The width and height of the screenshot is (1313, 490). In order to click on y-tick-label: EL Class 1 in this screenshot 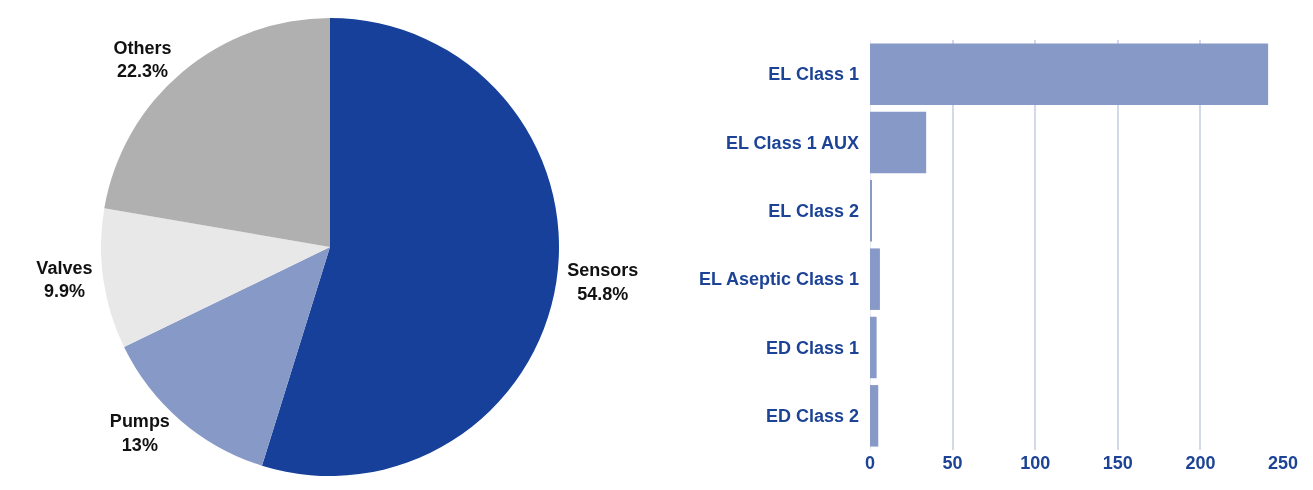, I will do `click(813, 74)`.